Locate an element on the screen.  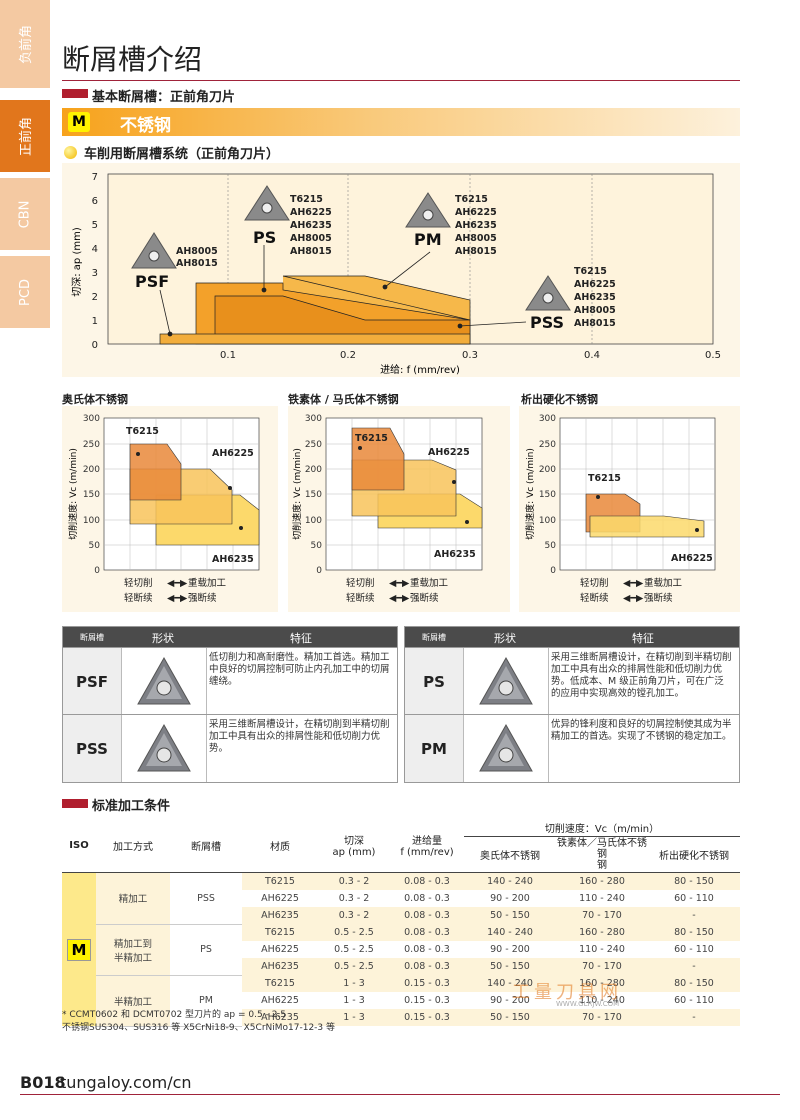
y-tick: 100 is located at coordinates (313, 521).